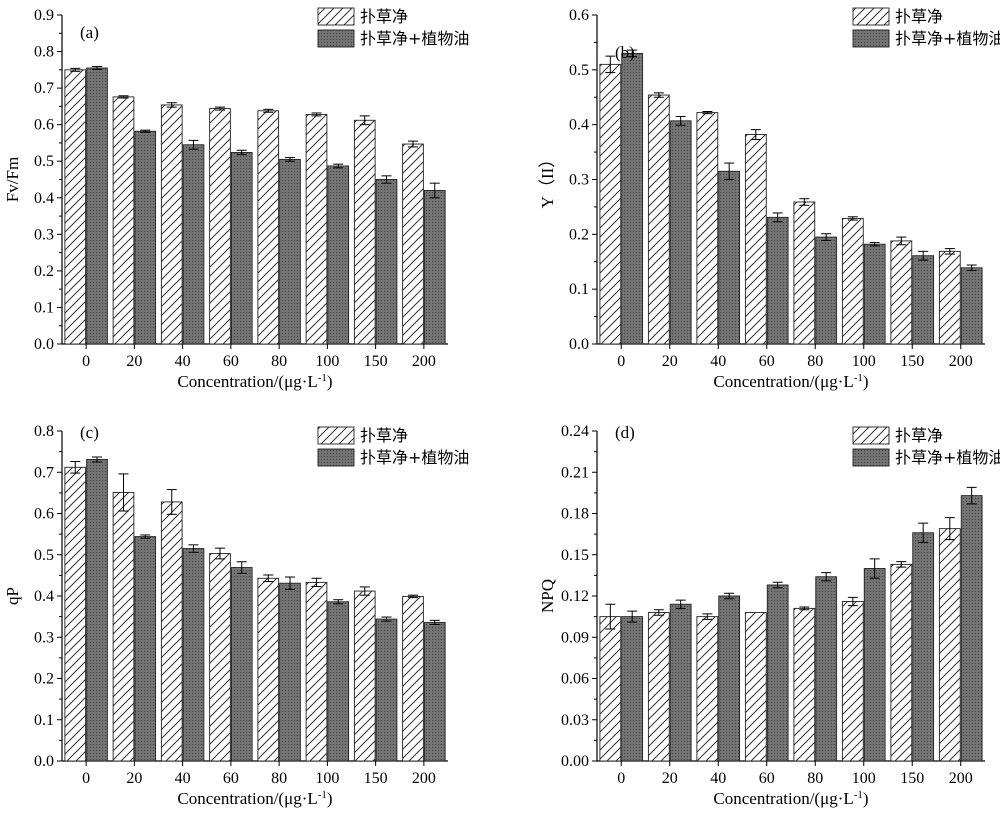 This screenshot has height=813, width=1000. I want to click on y-tick-label: 0.18, so click(575, 514).